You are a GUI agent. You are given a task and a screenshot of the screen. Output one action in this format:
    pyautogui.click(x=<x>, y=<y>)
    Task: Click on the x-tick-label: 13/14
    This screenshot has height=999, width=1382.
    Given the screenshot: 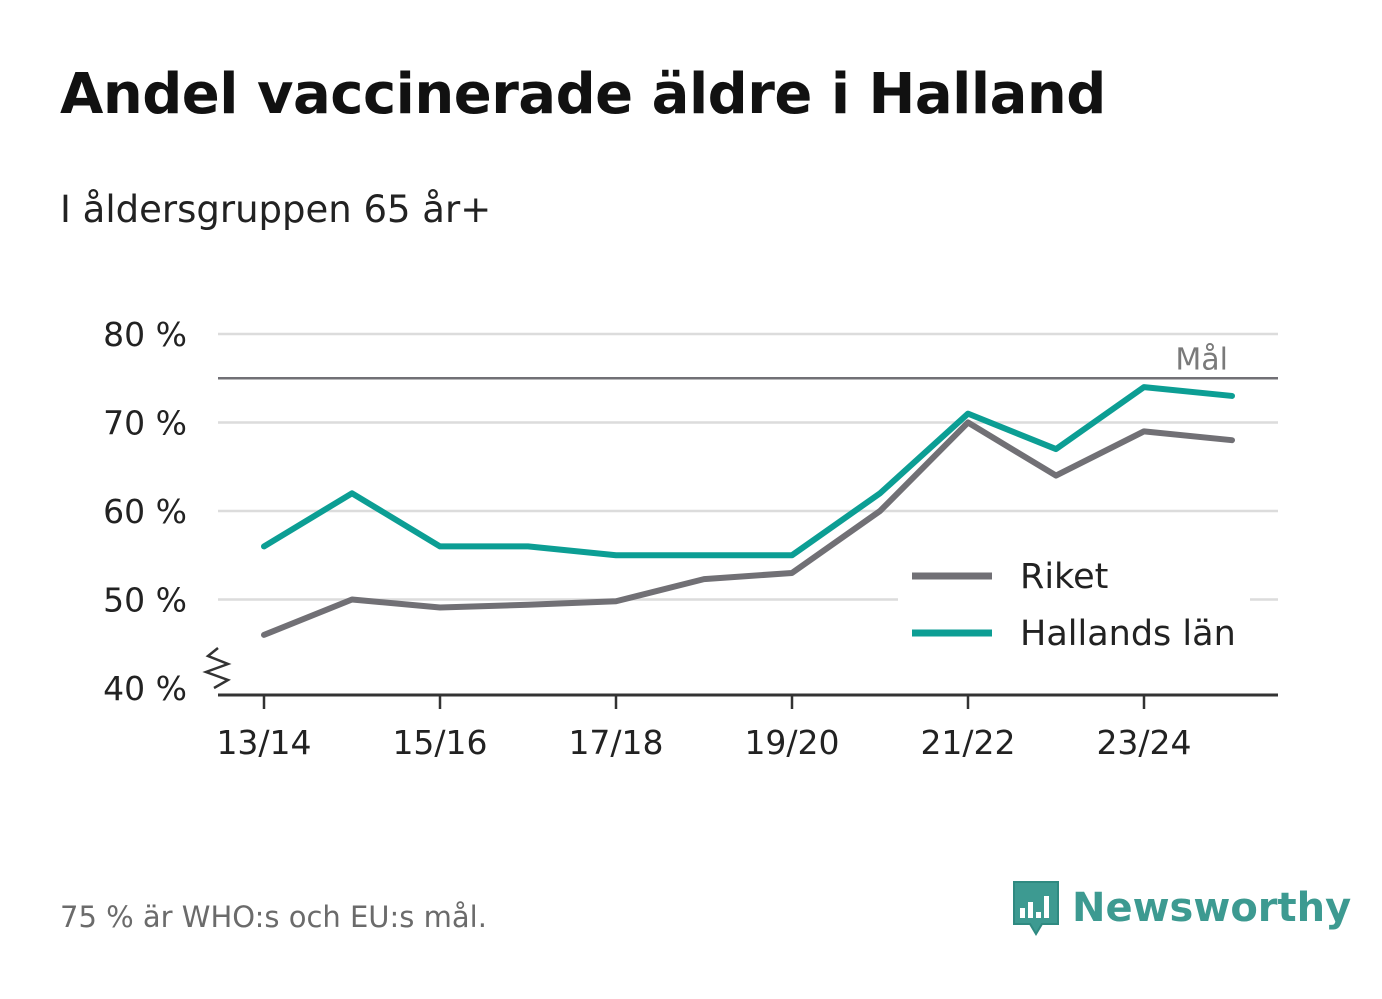 What is the action you would take?
    pyautogui.click(x=263, y=742)
    